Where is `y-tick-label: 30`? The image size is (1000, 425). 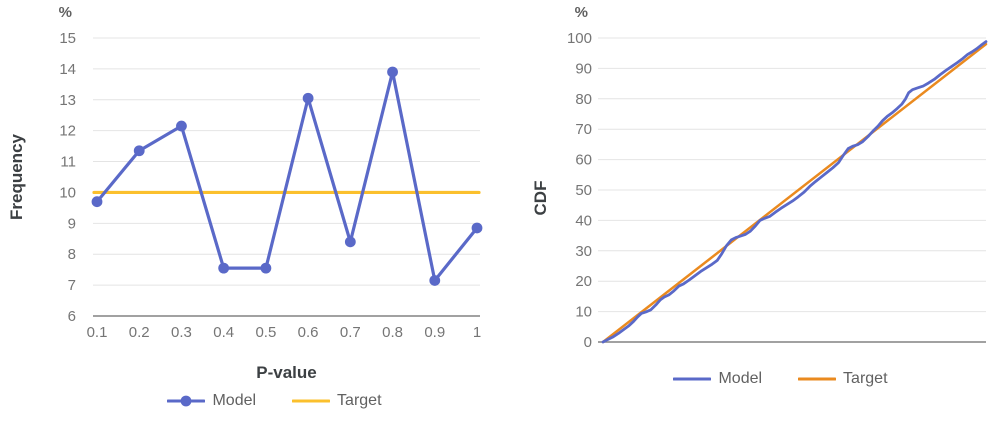 y-tick-label: 30 is located at coordinates (583, 251).